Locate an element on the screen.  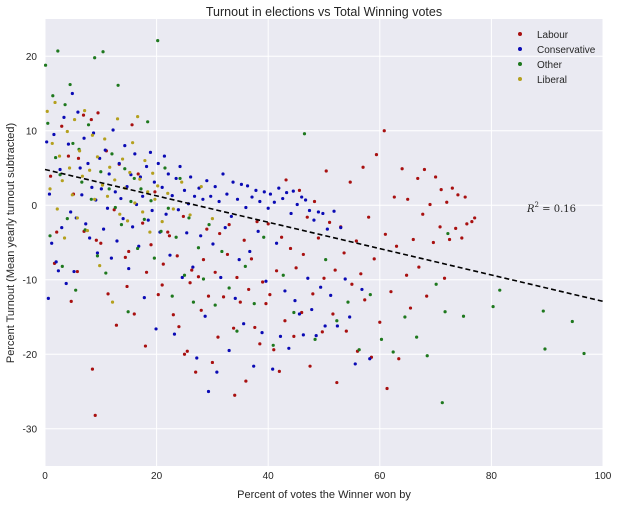
x-tick-label: 40 is located at coordinates (269, 476).